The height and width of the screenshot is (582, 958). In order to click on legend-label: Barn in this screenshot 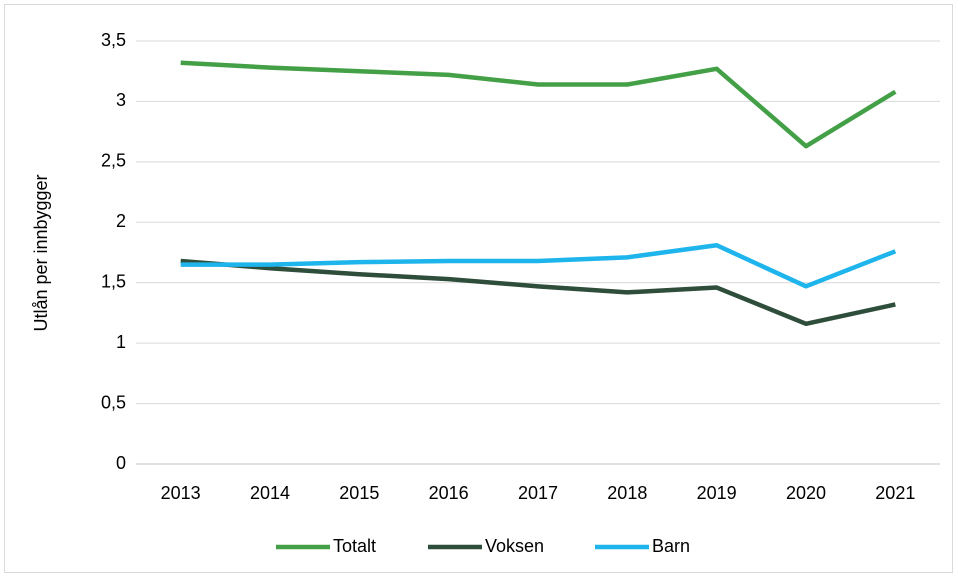, I will do `click(671, 546)`.